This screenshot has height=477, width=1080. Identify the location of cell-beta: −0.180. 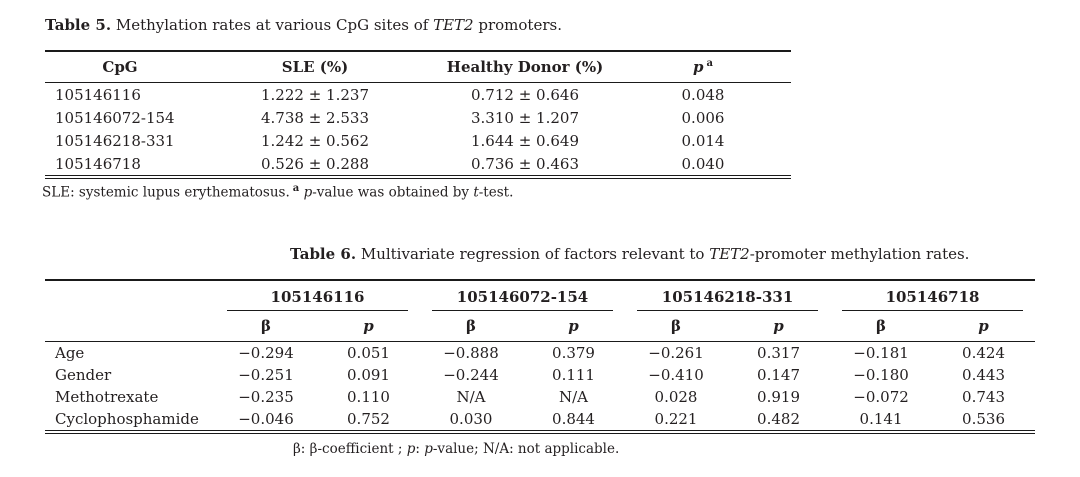
(881, 375).